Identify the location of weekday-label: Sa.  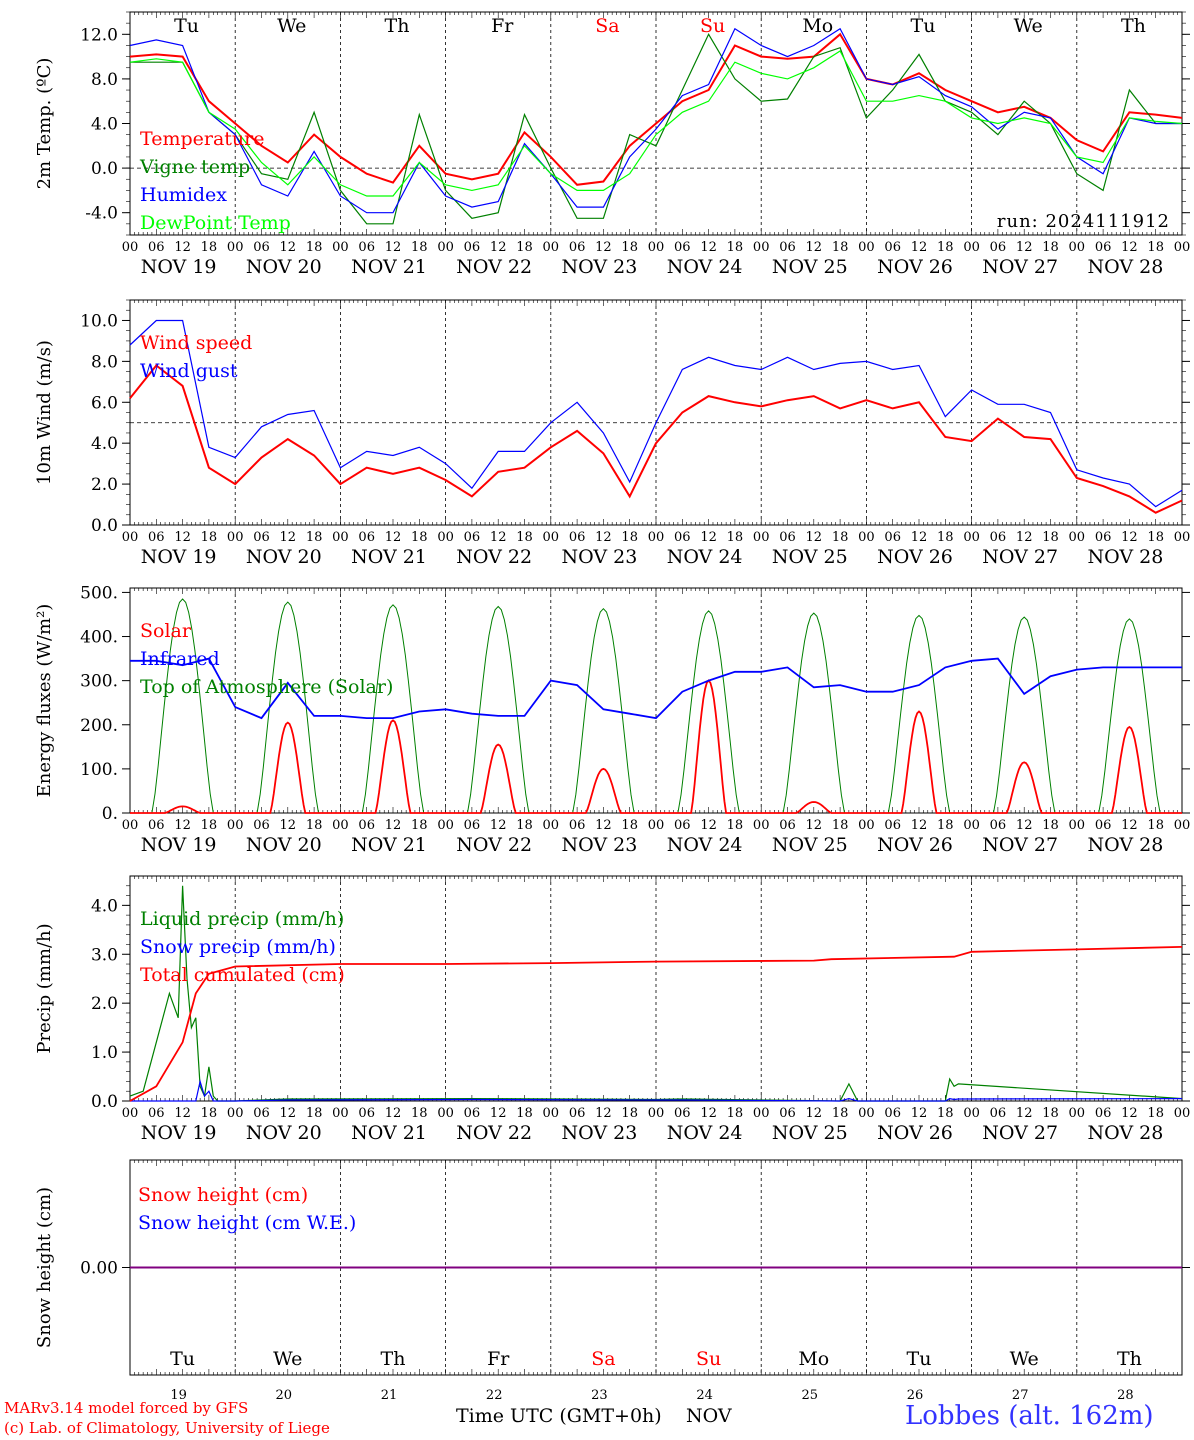
(603, 1359).